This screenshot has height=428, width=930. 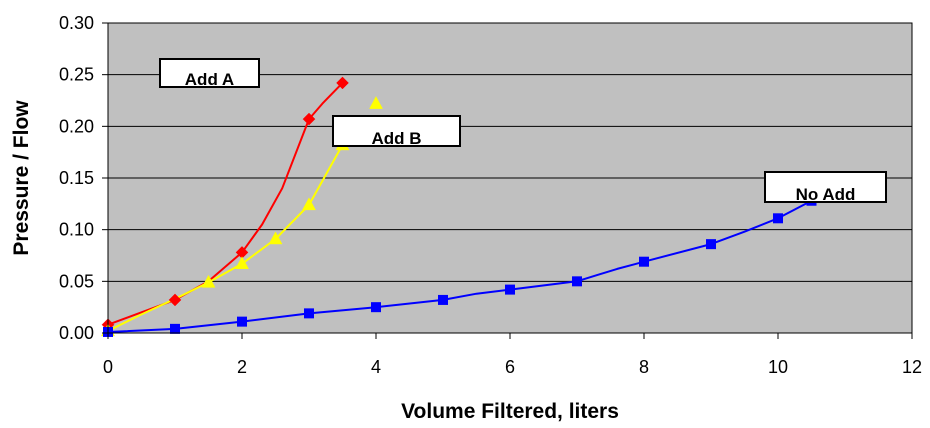 What do you see at coordinates (225, 238) in the screenshot?
I see `series-line-add-b` at bounding box center [225, 238].